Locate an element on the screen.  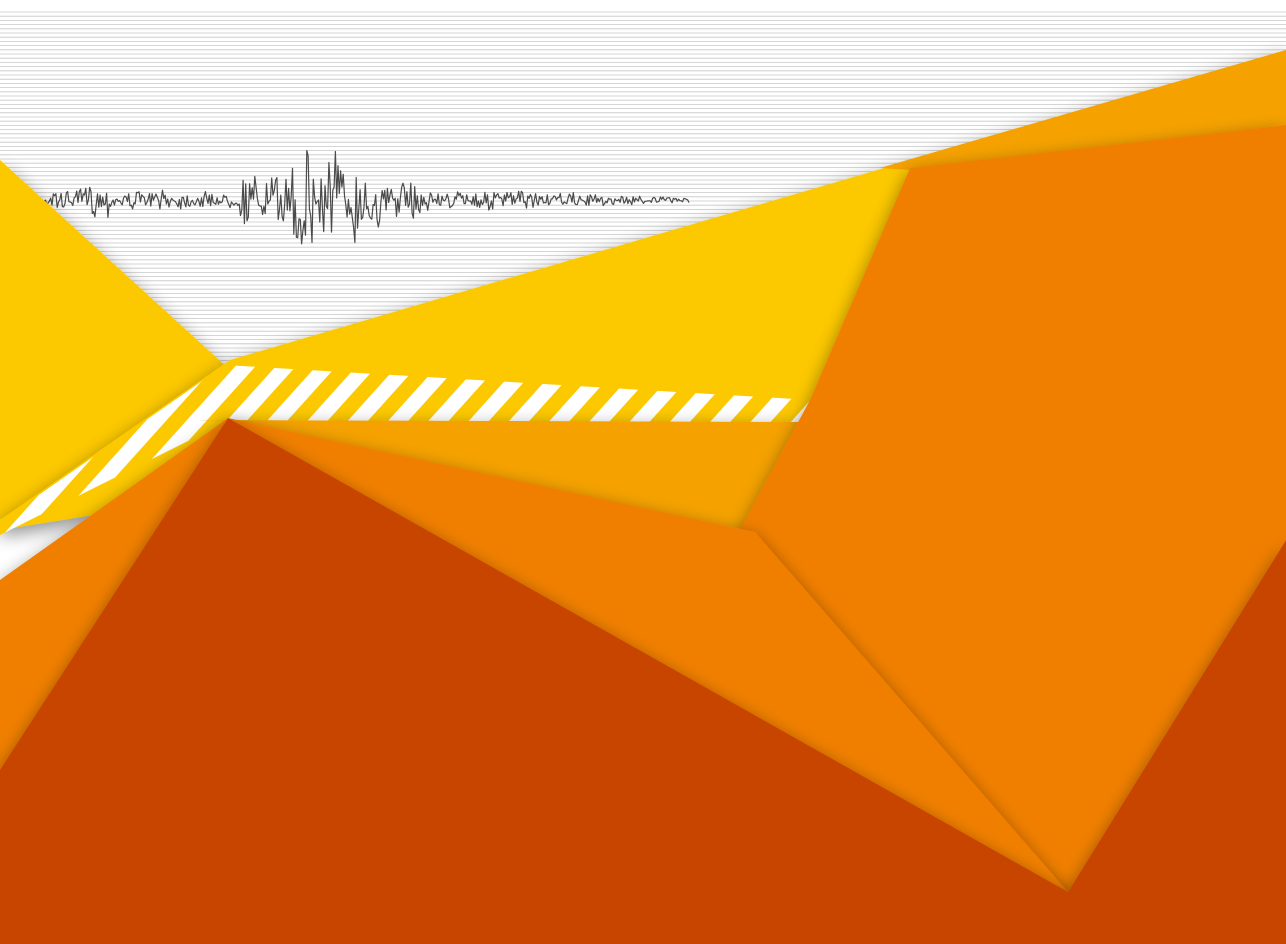
hazard-stripe-band is located at coordinates (406, 450).